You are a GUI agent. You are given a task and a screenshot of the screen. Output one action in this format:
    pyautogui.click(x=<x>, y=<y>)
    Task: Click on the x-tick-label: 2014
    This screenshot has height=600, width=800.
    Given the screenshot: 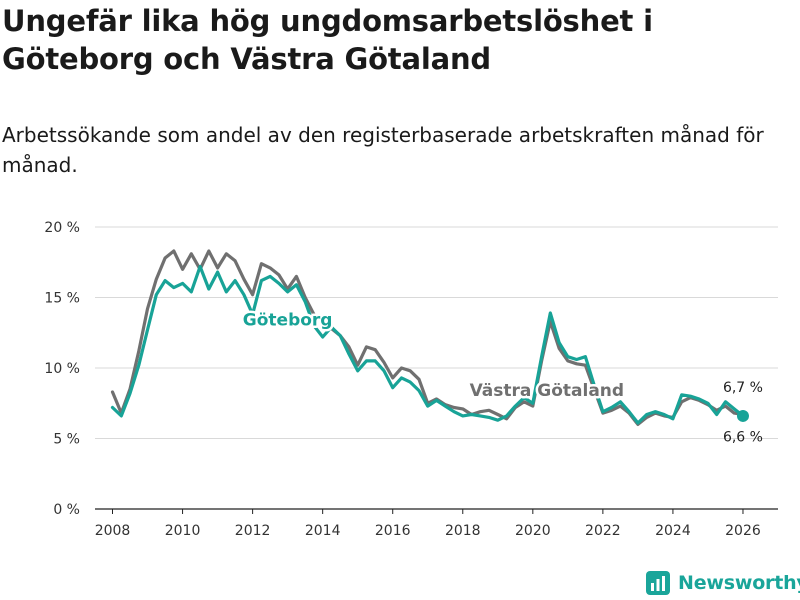 What is the action you would take?
    pyautogui.click(x=323, y=531)
    